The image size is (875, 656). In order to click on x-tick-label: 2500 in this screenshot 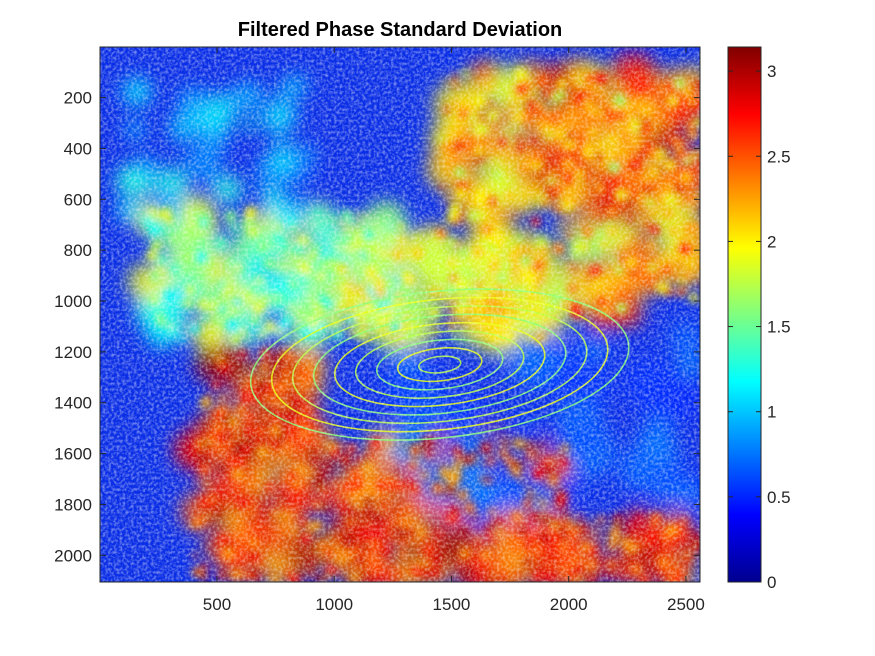, I will do `click(686, 604)`.